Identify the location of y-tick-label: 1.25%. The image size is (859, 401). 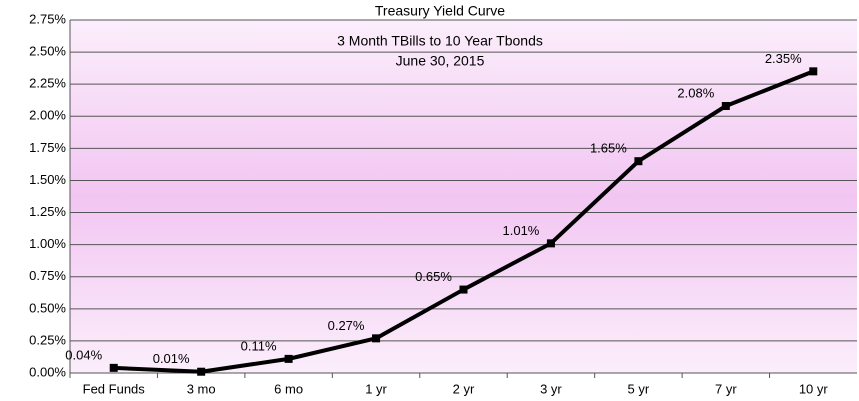
(47, 211).